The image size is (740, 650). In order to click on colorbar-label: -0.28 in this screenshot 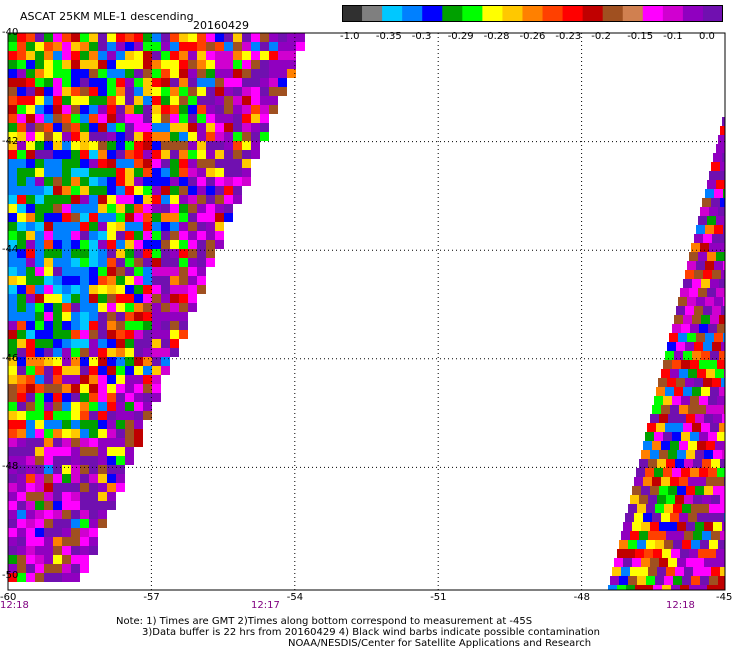, I will do `click(496, 36)`.